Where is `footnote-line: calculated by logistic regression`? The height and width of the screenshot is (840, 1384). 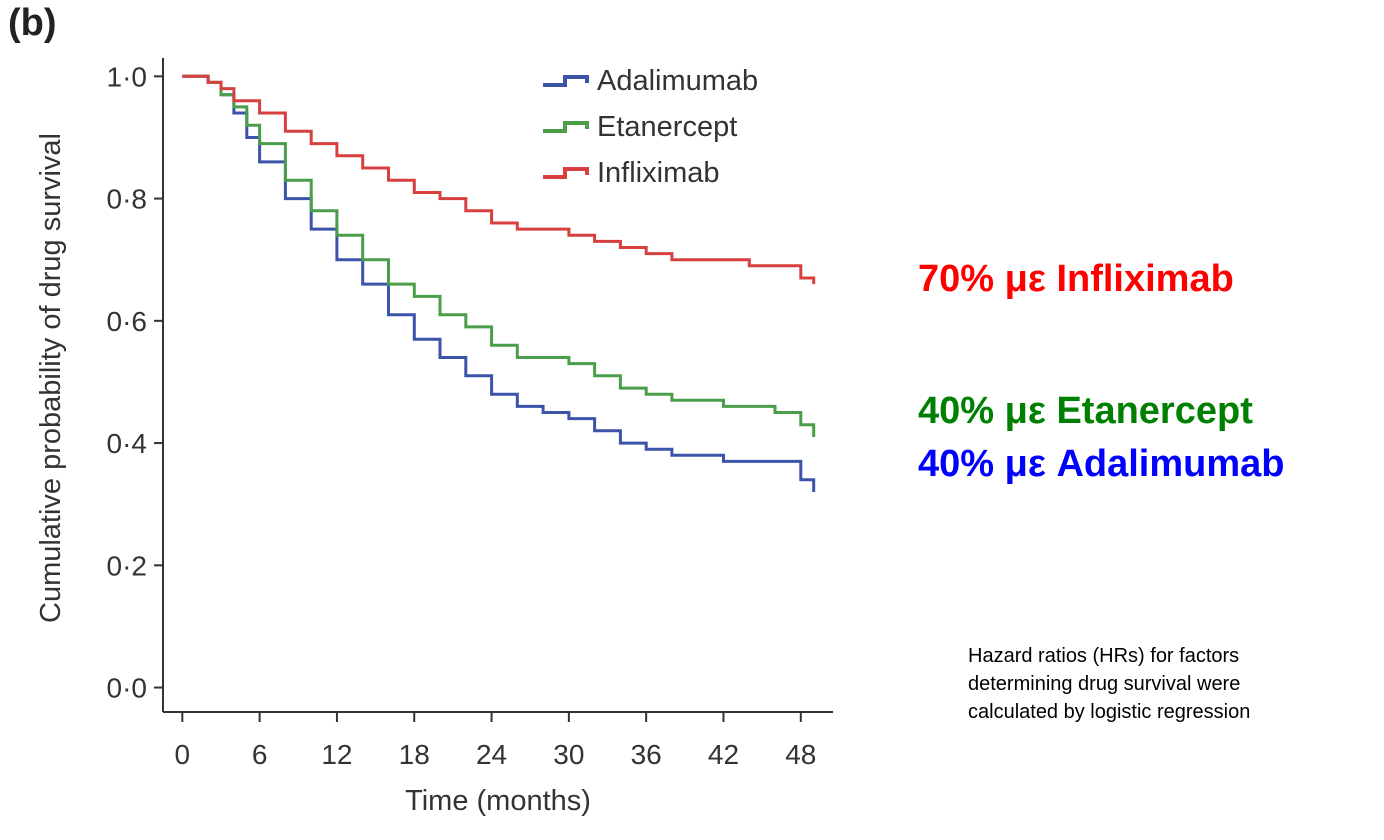 footnote-line: calculated by logistic regression is located at coordinates (1109, 712).